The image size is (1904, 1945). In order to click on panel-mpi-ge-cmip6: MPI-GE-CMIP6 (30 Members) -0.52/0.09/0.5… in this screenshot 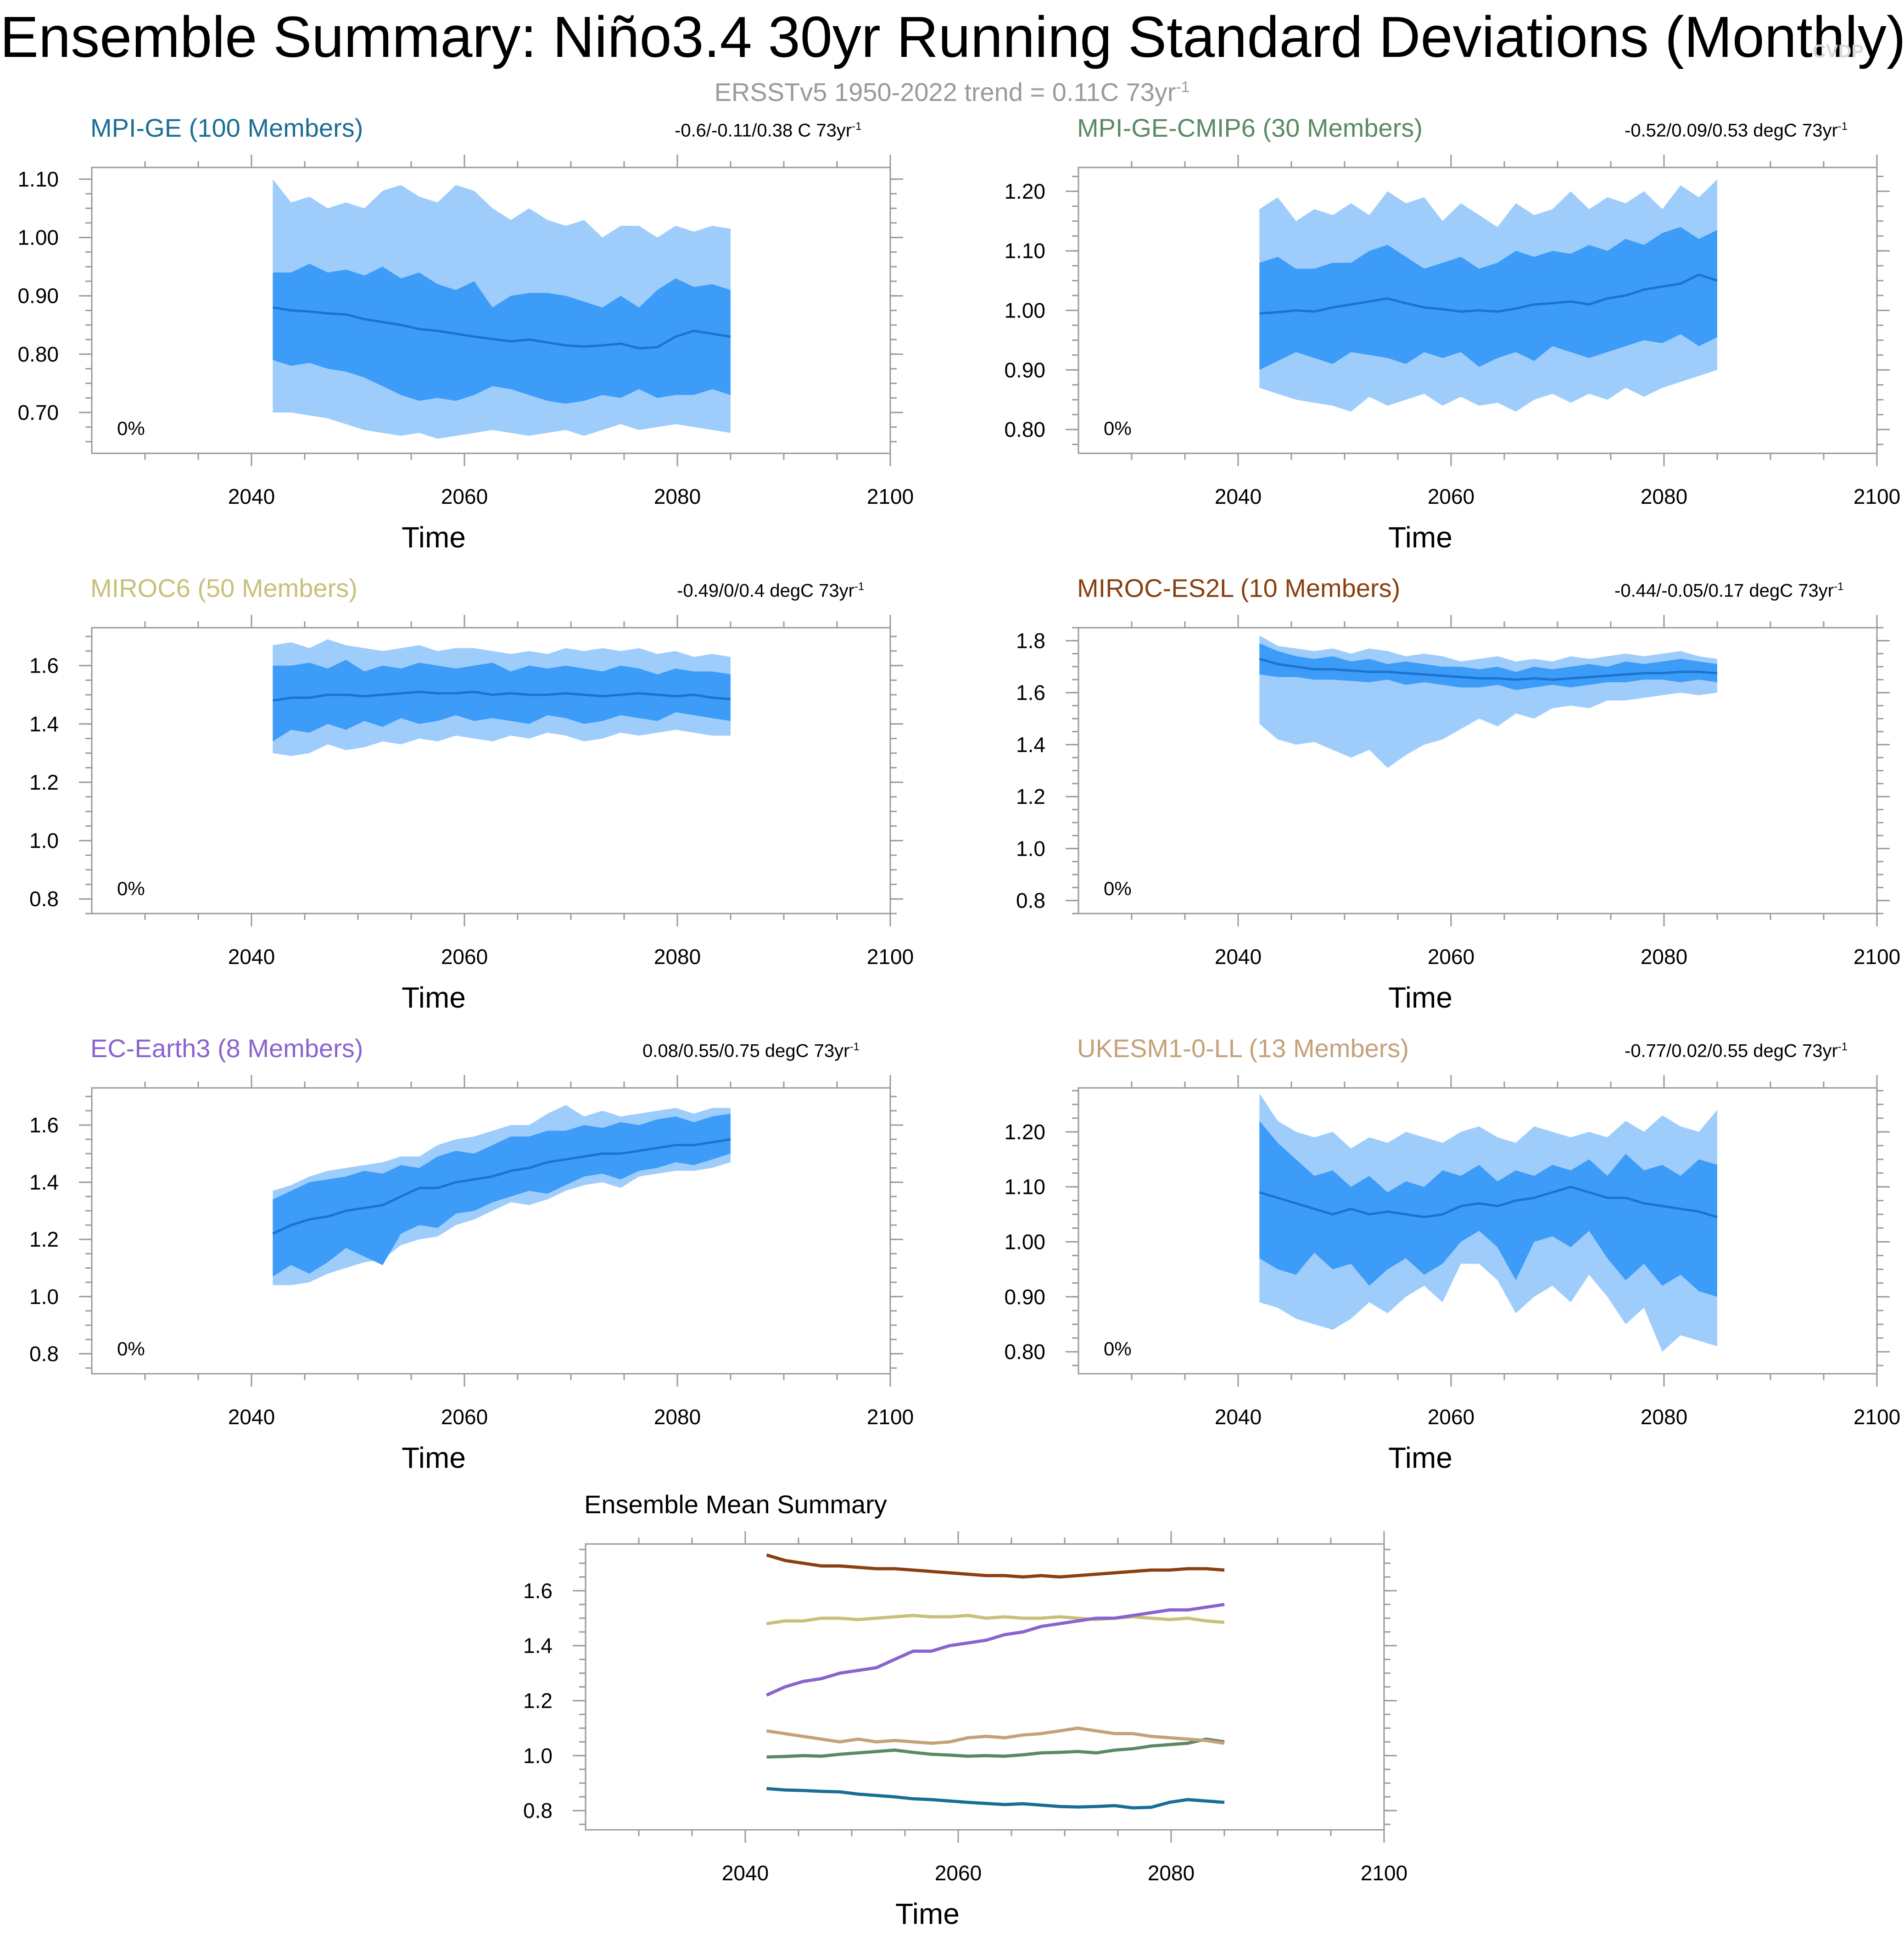, I will do `click(1445, 339)`.